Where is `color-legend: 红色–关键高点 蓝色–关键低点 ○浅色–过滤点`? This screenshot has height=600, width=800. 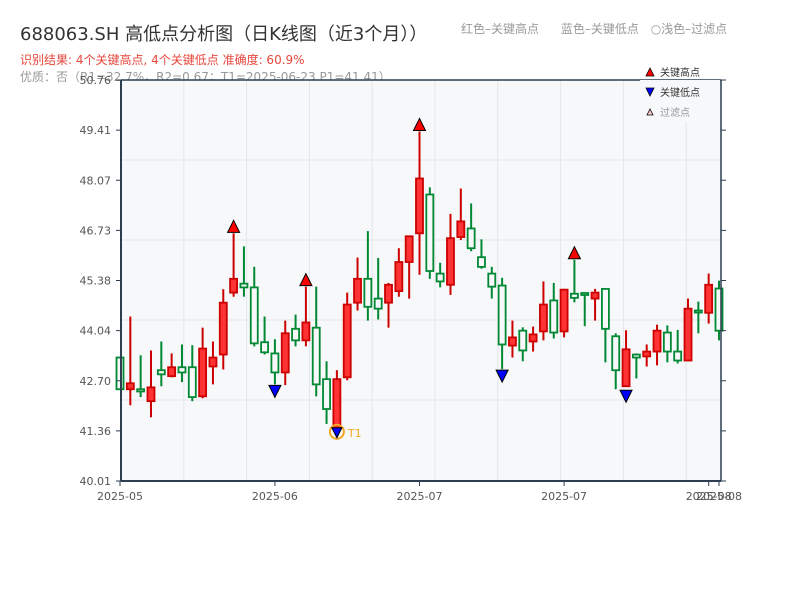
color-legend: 红色–关键高点 蓝色–关键低点 ○浅色–过滤点 is located at coordinates (594, 28).